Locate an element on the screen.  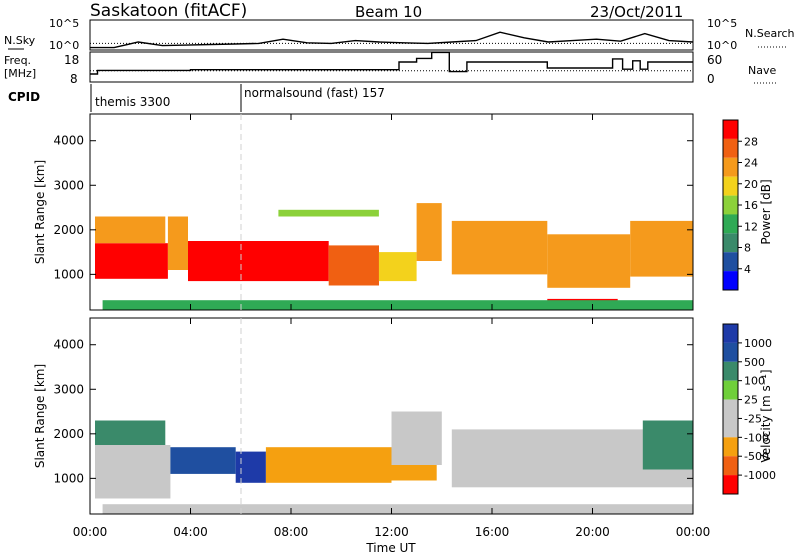
x-tick-label: 04:00 is located at coordinates (190, 532).